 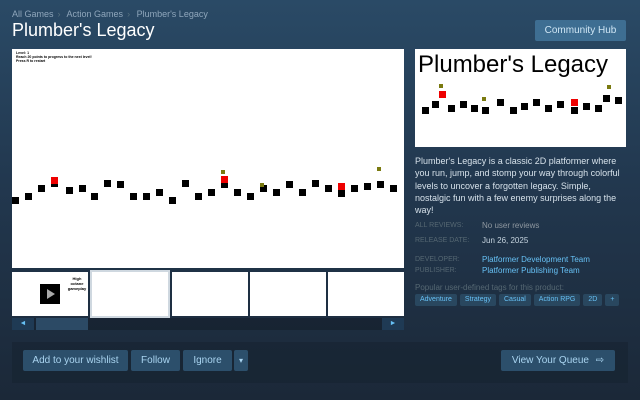 I want to click on play-icon, so click(x=50, y=294).